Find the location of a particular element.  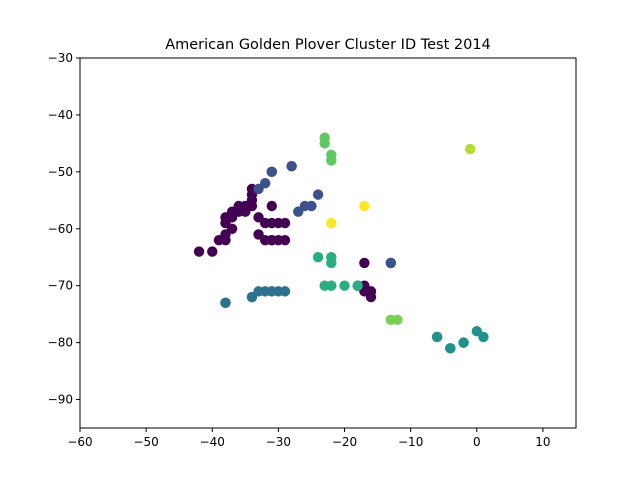

y-tick-label: −40 is located at coordinates (60, 115).